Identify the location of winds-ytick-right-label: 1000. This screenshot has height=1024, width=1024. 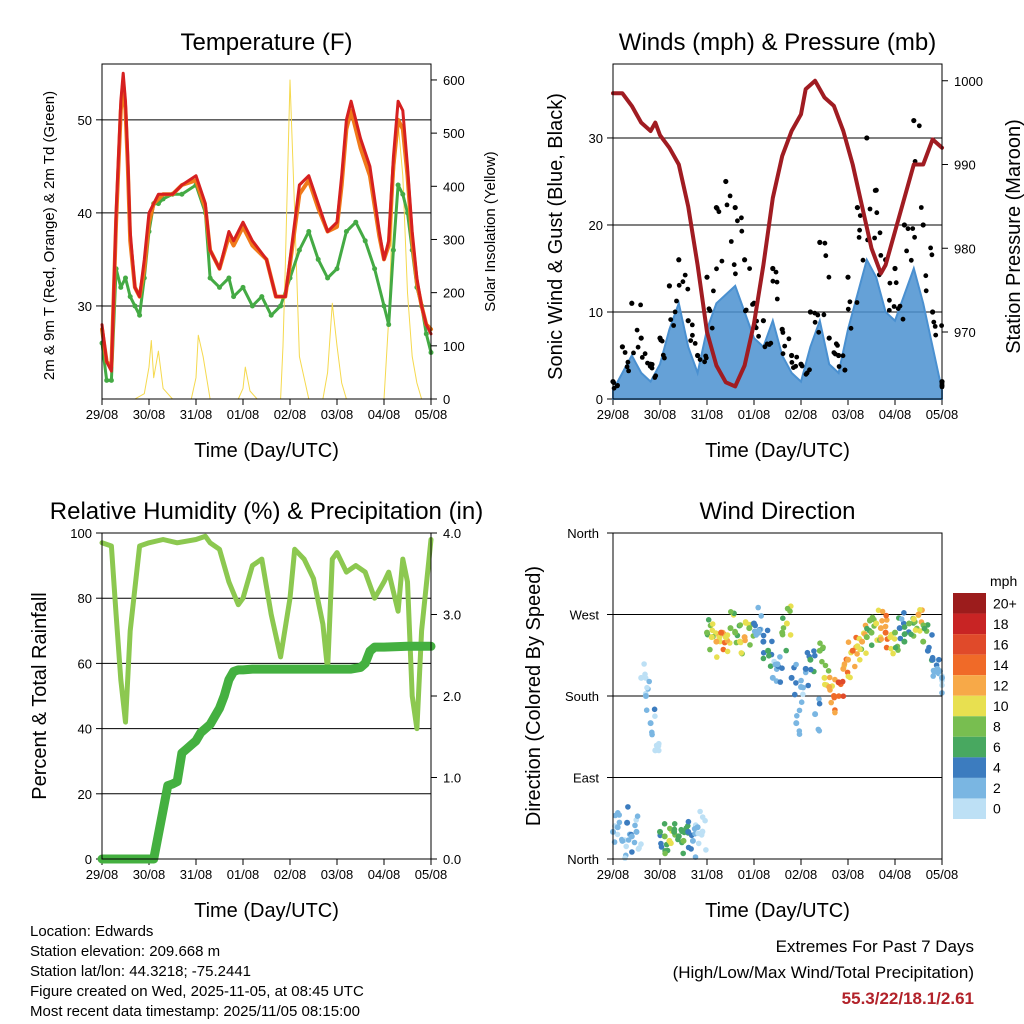
(968, 81).